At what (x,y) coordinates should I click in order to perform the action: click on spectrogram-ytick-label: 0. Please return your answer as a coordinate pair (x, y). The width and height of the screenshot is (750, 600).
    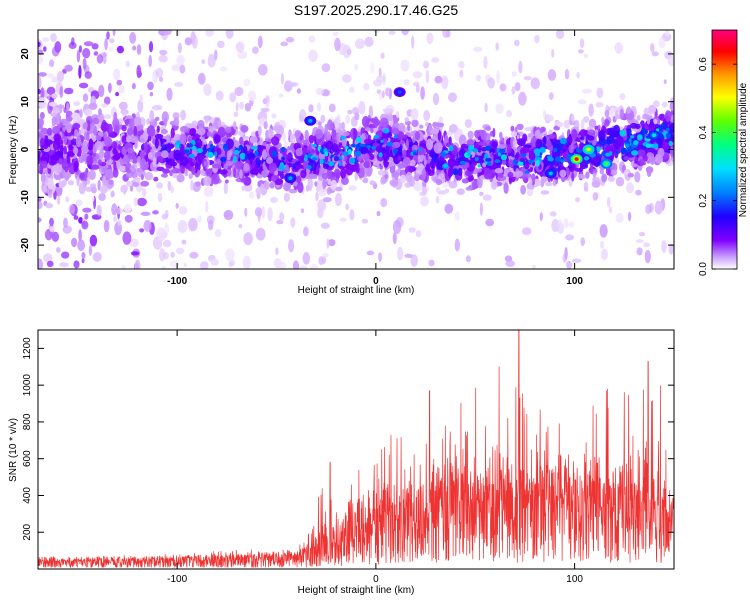
    Looking at the image, I should click on (25, 149).